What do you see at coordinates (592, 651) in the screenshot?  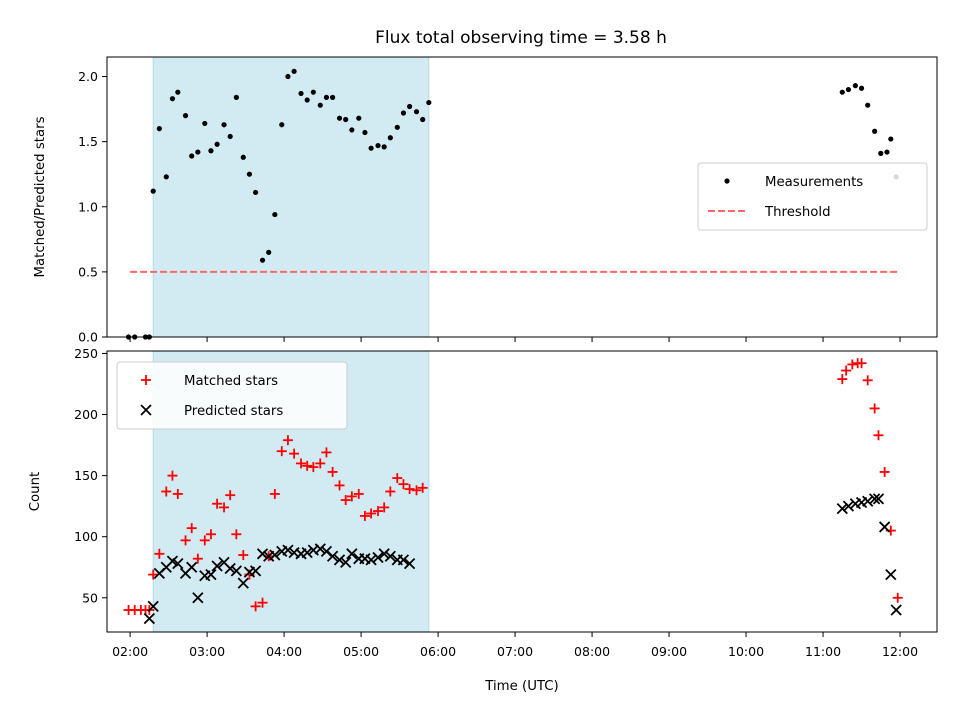 I see `x-tick-label: 08:00` at bounding box center [592, 651].